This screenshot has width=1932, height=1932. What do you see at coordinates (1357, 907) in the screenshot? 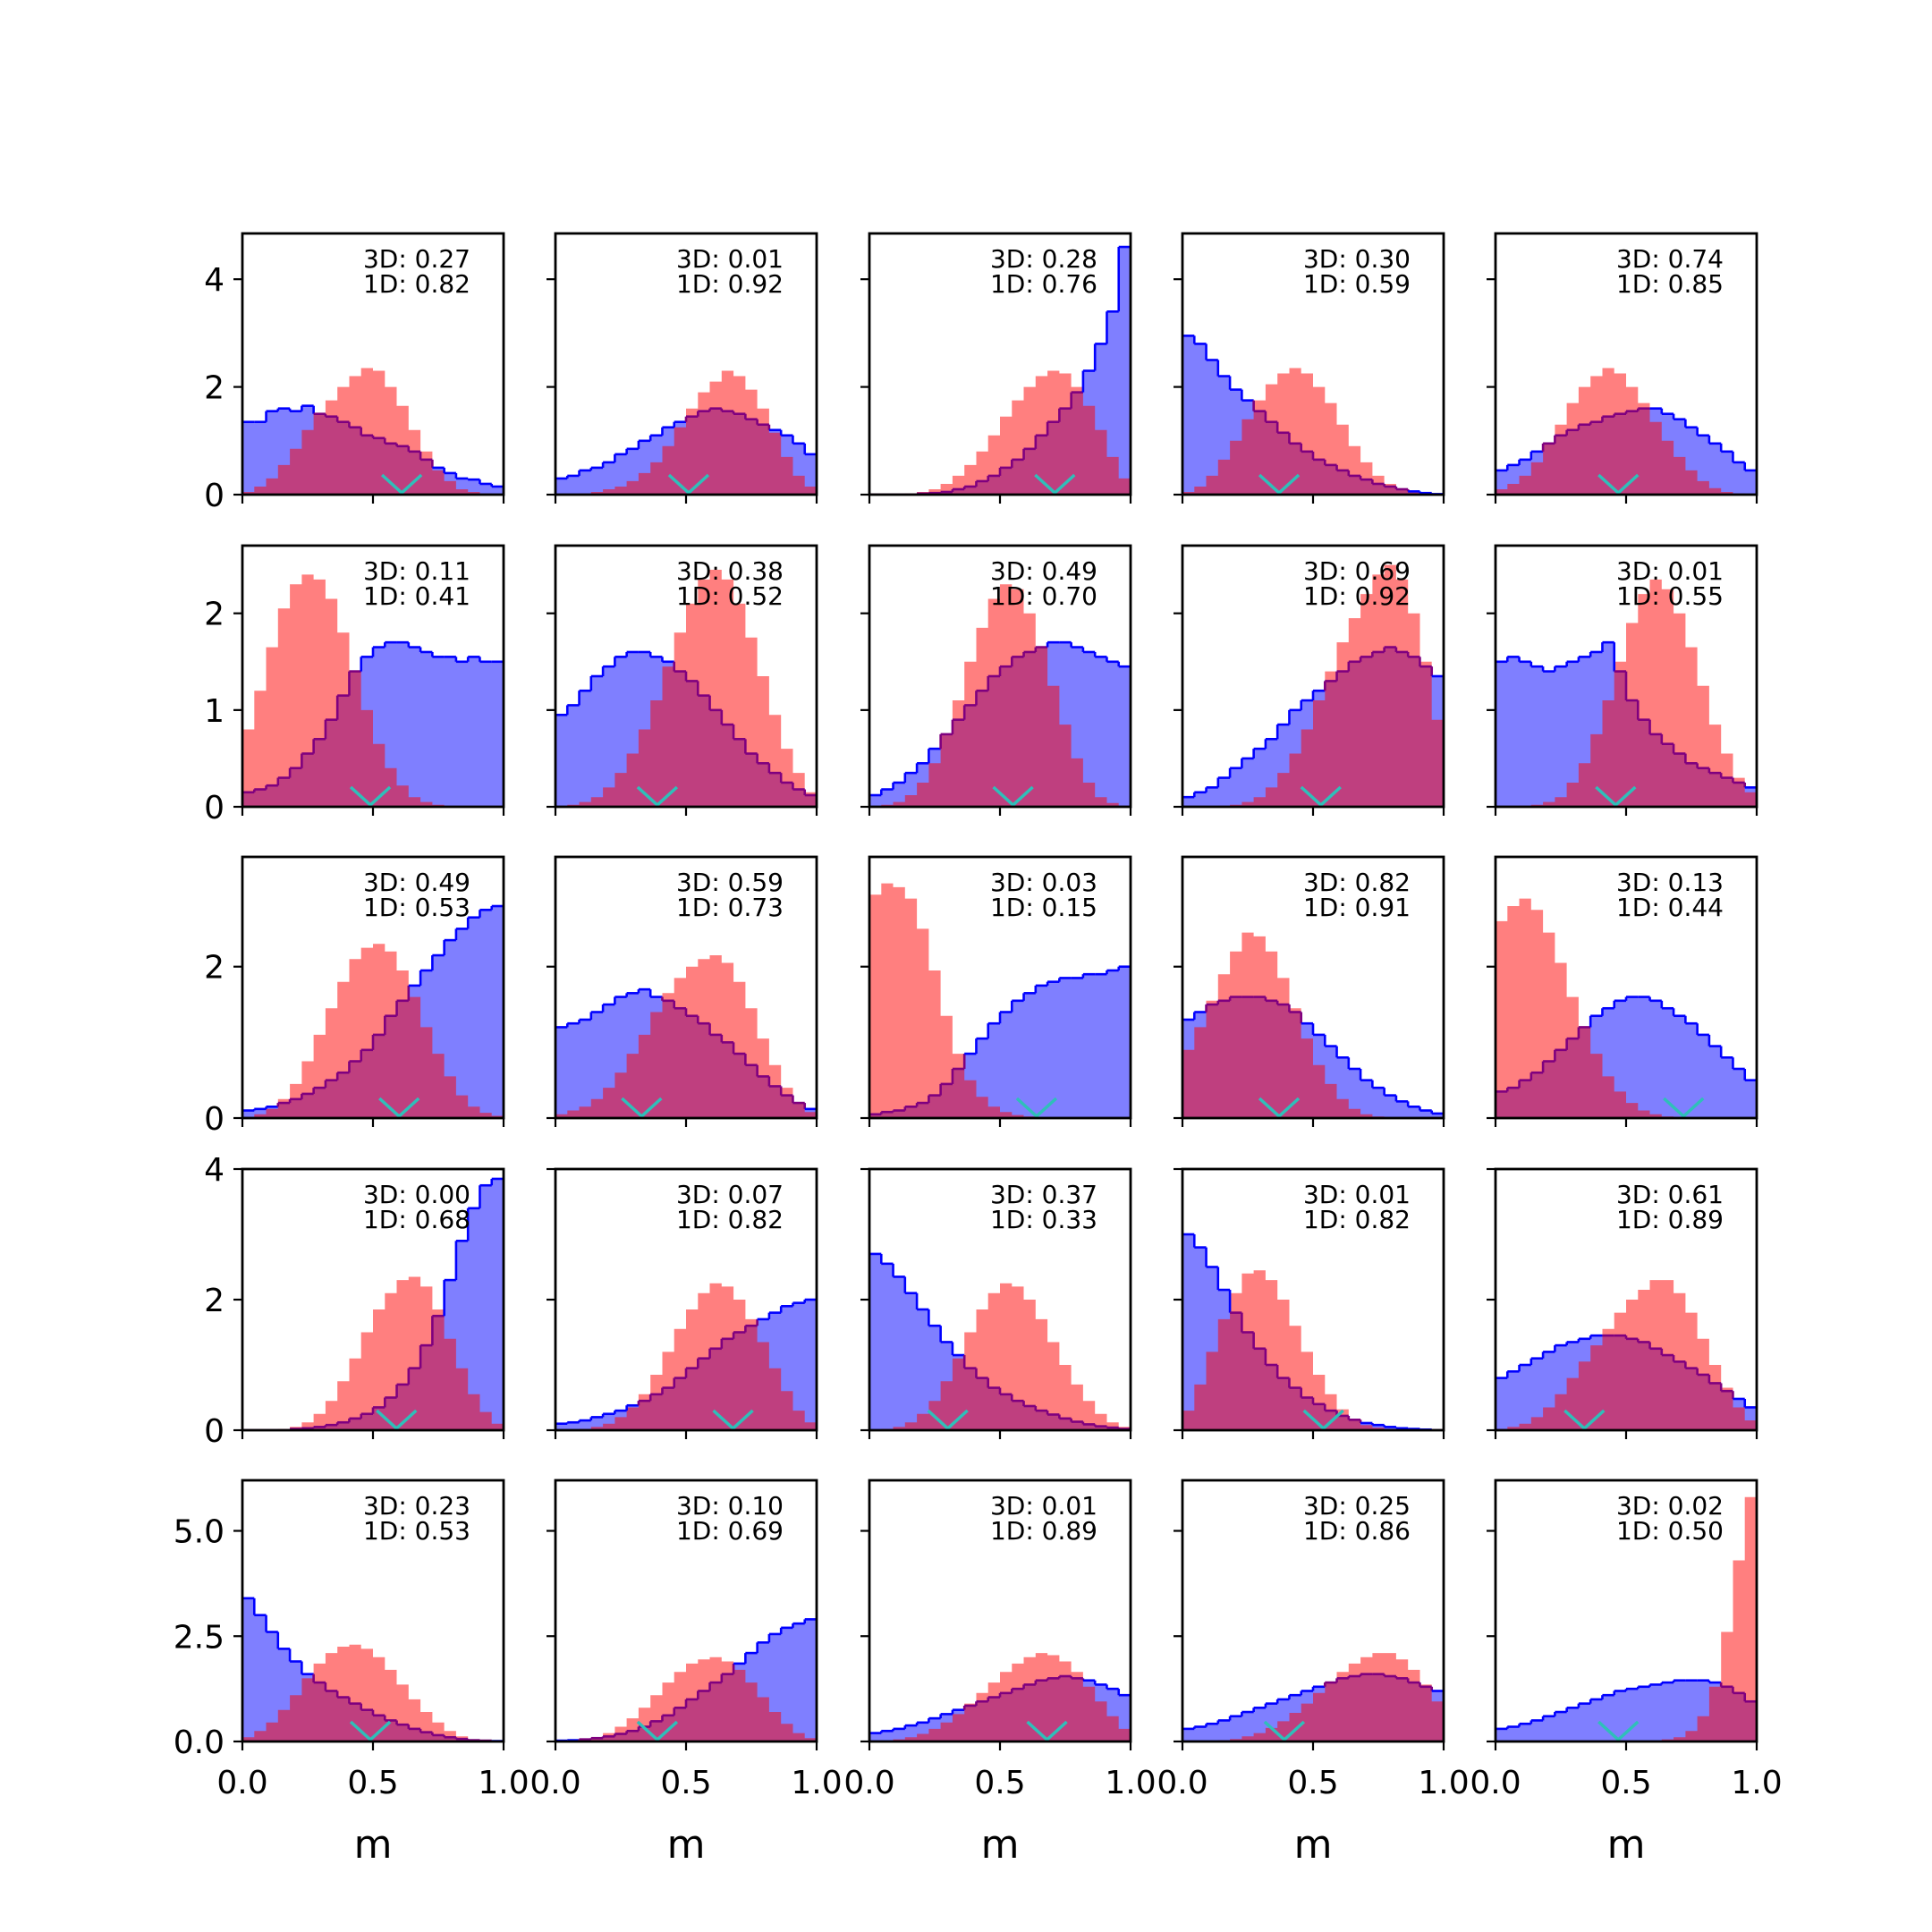
I see `score-annotation: 1D: 0.91` at bounding box center [1357, 907].